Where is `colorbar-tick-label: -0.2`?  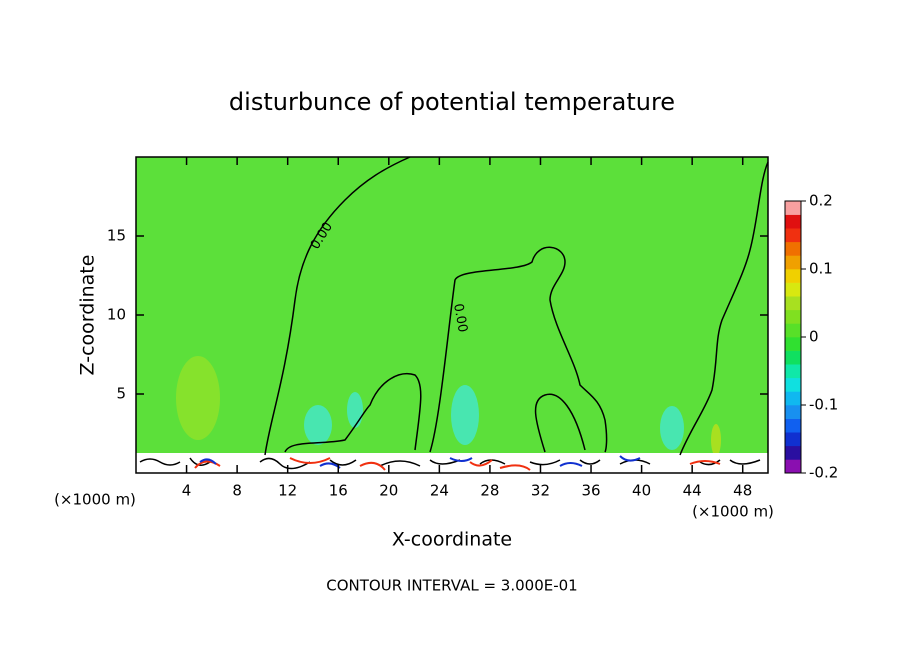
colorbar-tick-label: -0.2 is located at coordinates (823, 473).